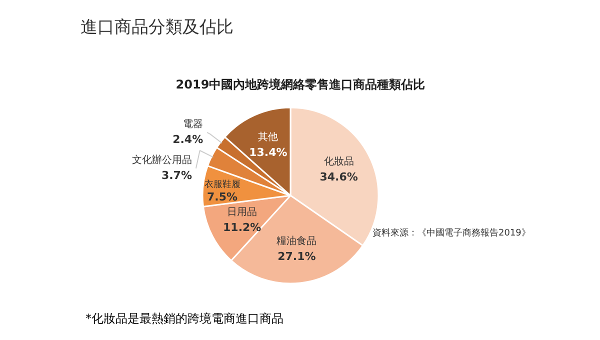 The width and height of the screenshot is (600, 340). I want to click on slice-label: 糧油食品, so click(296, 241).